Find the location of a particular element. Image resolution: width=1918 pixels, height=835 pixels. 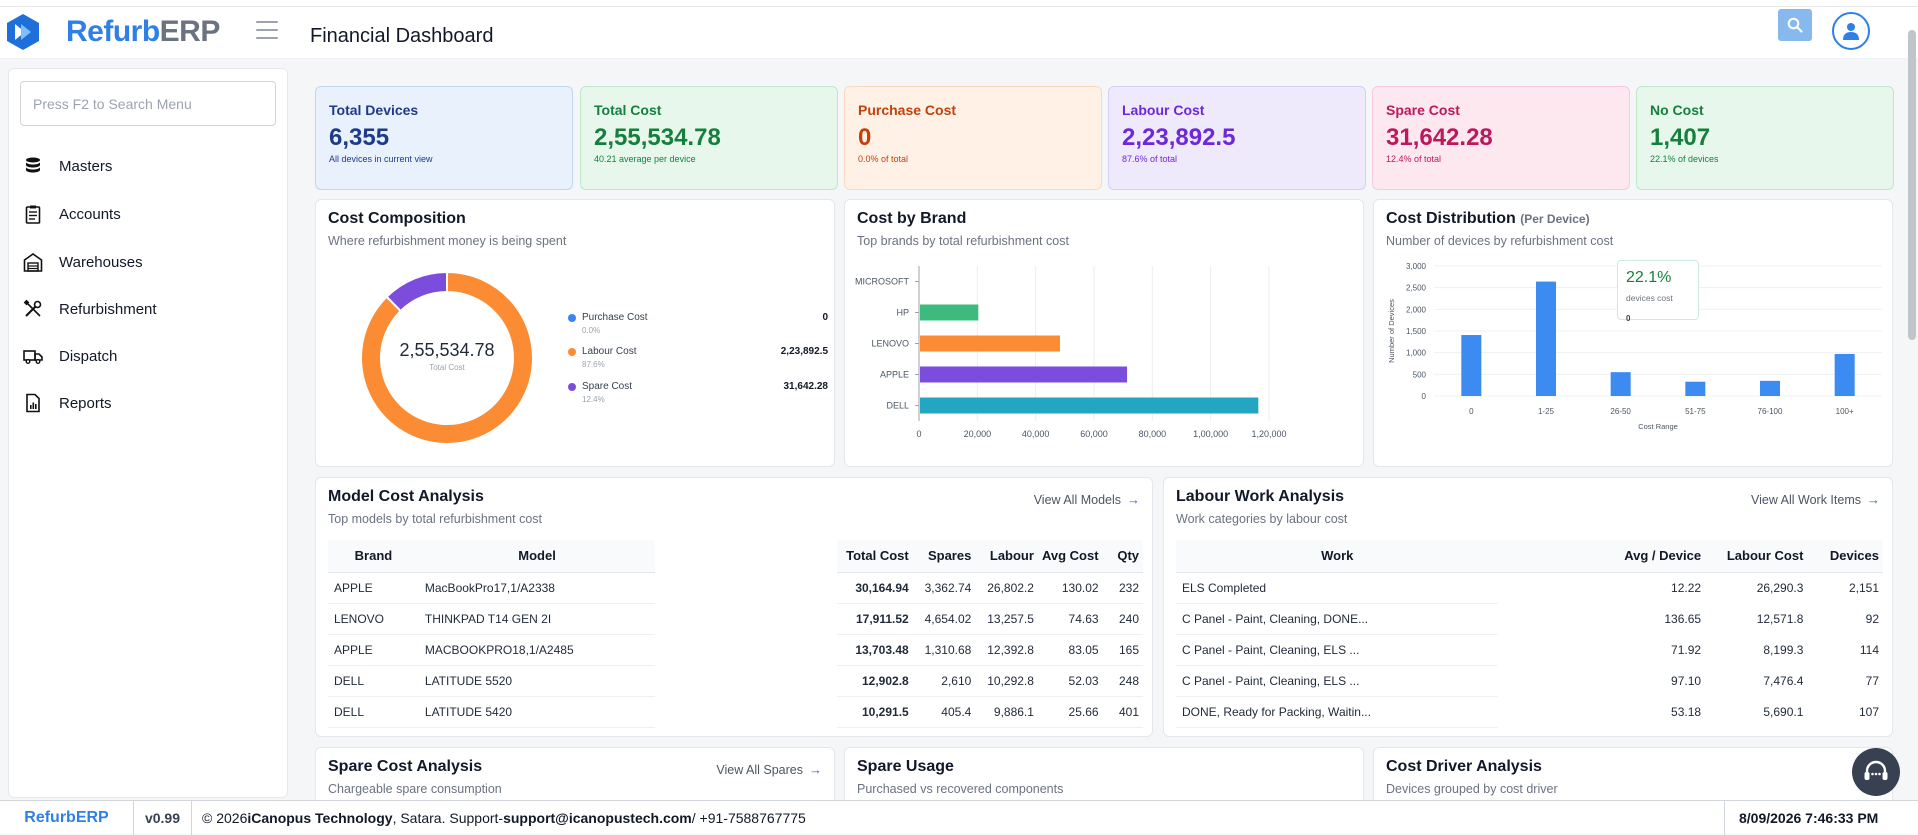

cell-brand: DELL is located at coordinates (373, 712).